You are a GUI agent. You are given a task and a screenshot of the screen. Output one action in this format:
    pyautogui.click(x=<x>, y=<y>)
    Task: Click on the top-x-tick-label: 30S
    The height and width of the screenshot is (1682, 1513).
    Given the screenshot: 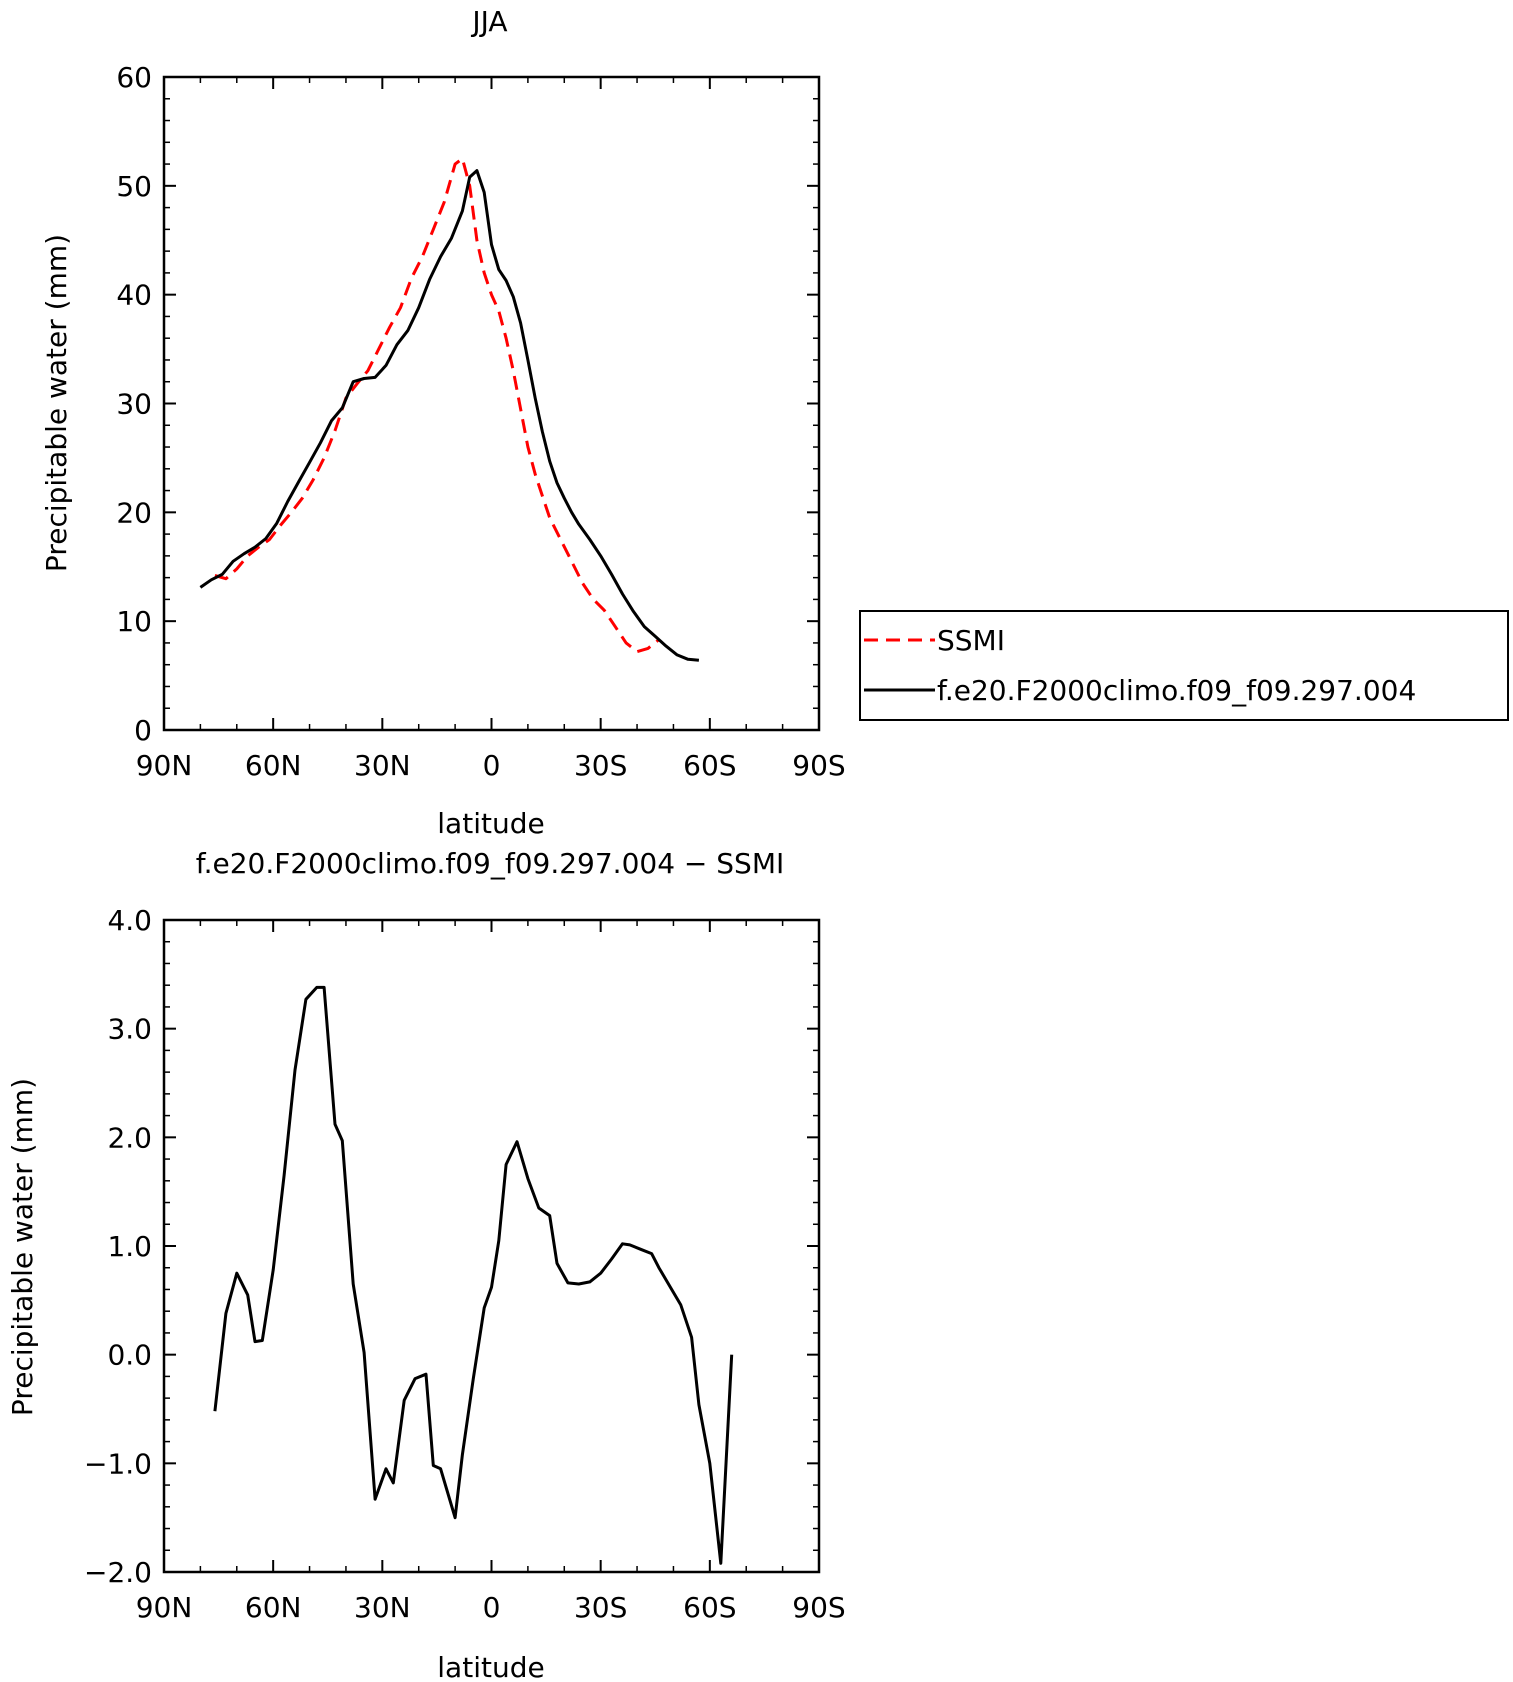 What is the action you would take?
    pyautogui.click(x=600, y=765)
    